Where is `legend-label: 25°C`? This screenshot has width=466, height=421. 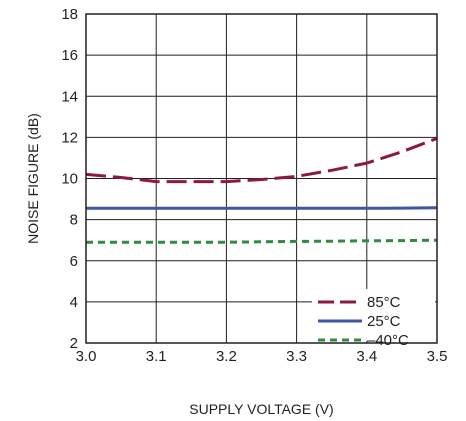
legend-label: 25°C is located at coordinates (384, 321).